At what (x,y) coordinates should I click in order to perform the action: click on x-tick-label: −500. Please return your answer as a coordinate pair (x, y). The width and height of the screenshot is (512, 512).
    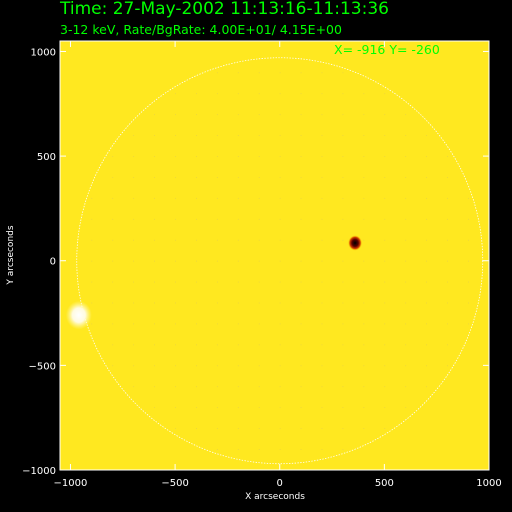
    Looking at the image, I should click on (174, 483).